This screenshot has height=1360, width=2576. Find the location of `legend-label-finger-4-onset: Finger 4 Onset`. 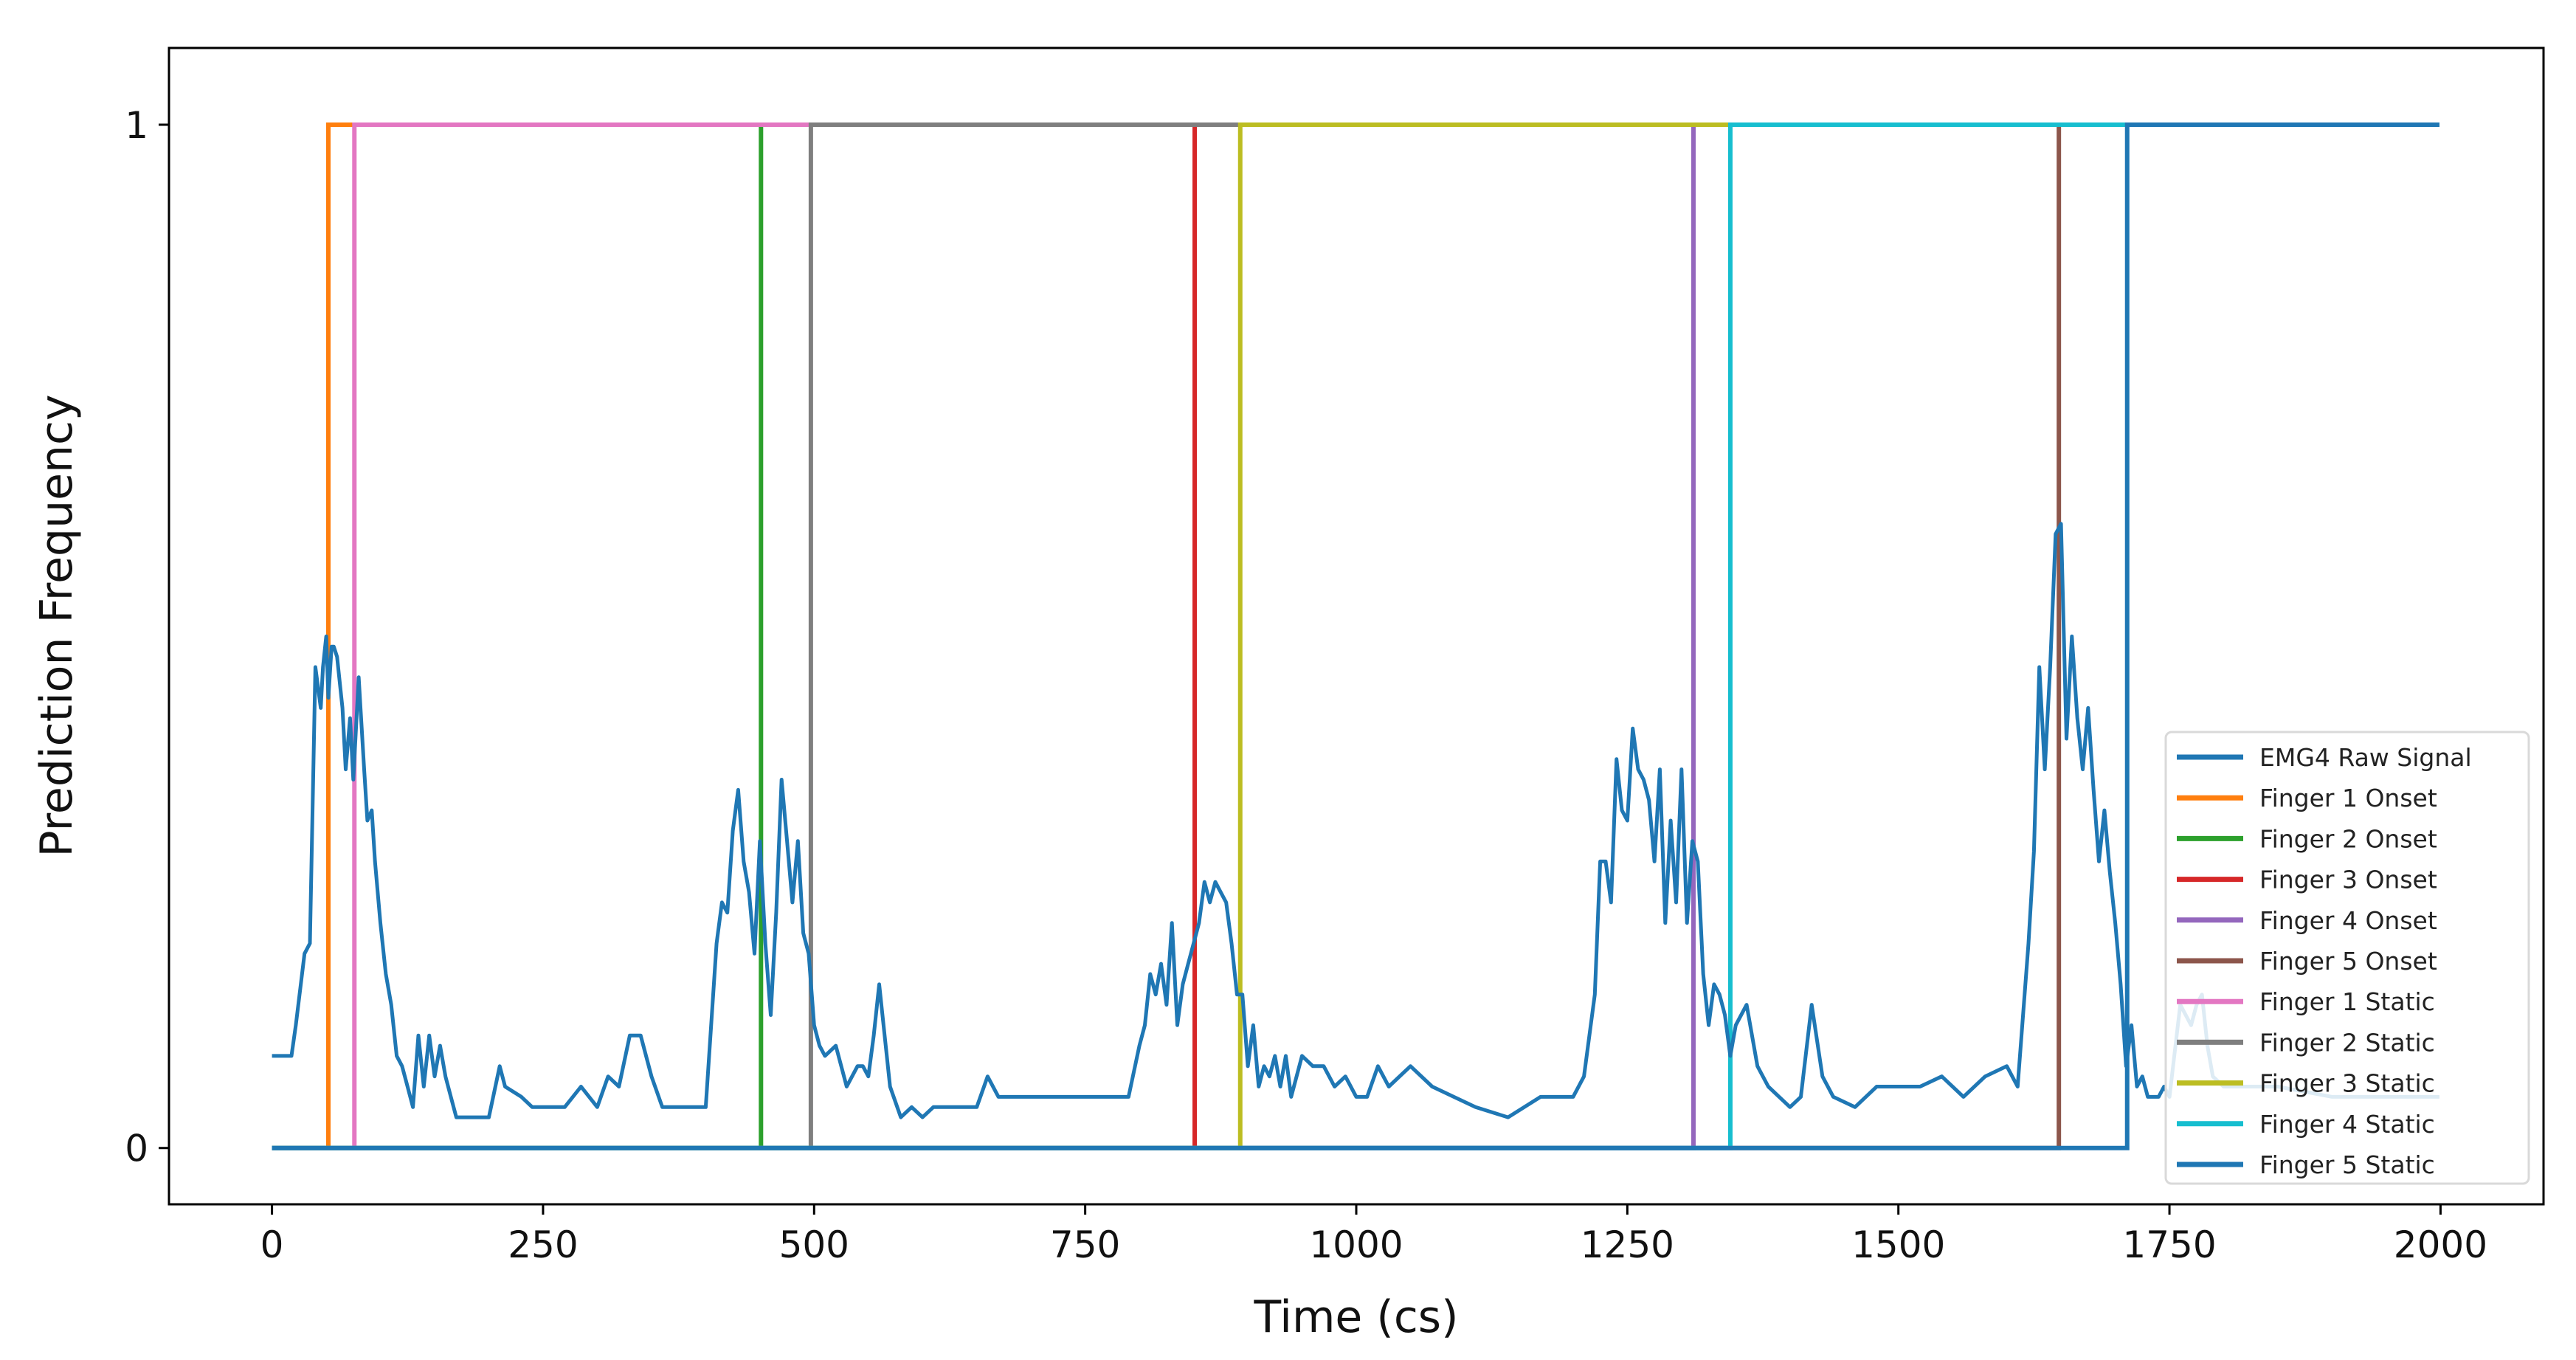

legend-label-finger-4-onset: Finger 4 Onset is located at coordinates (2348, 920).